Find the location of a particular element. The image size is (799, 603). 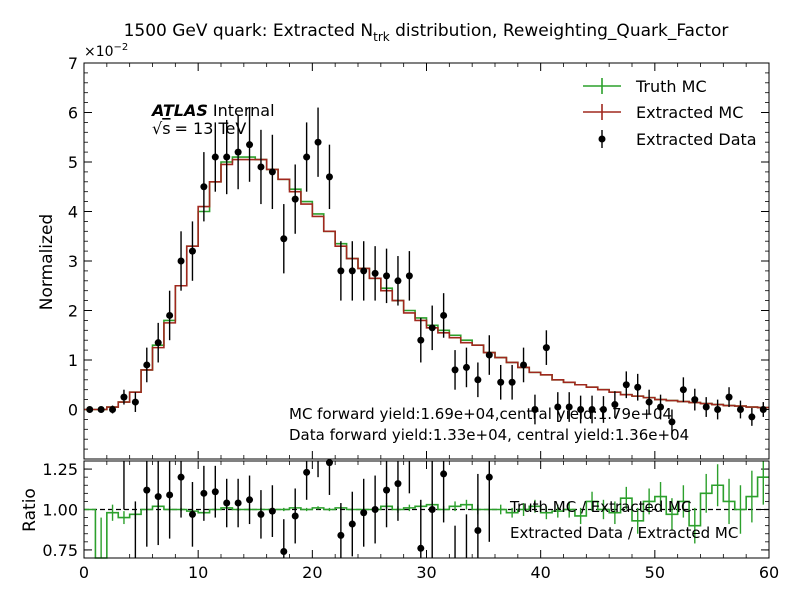

y-tick-label-top: 1 is located at coordinates (73, 360).